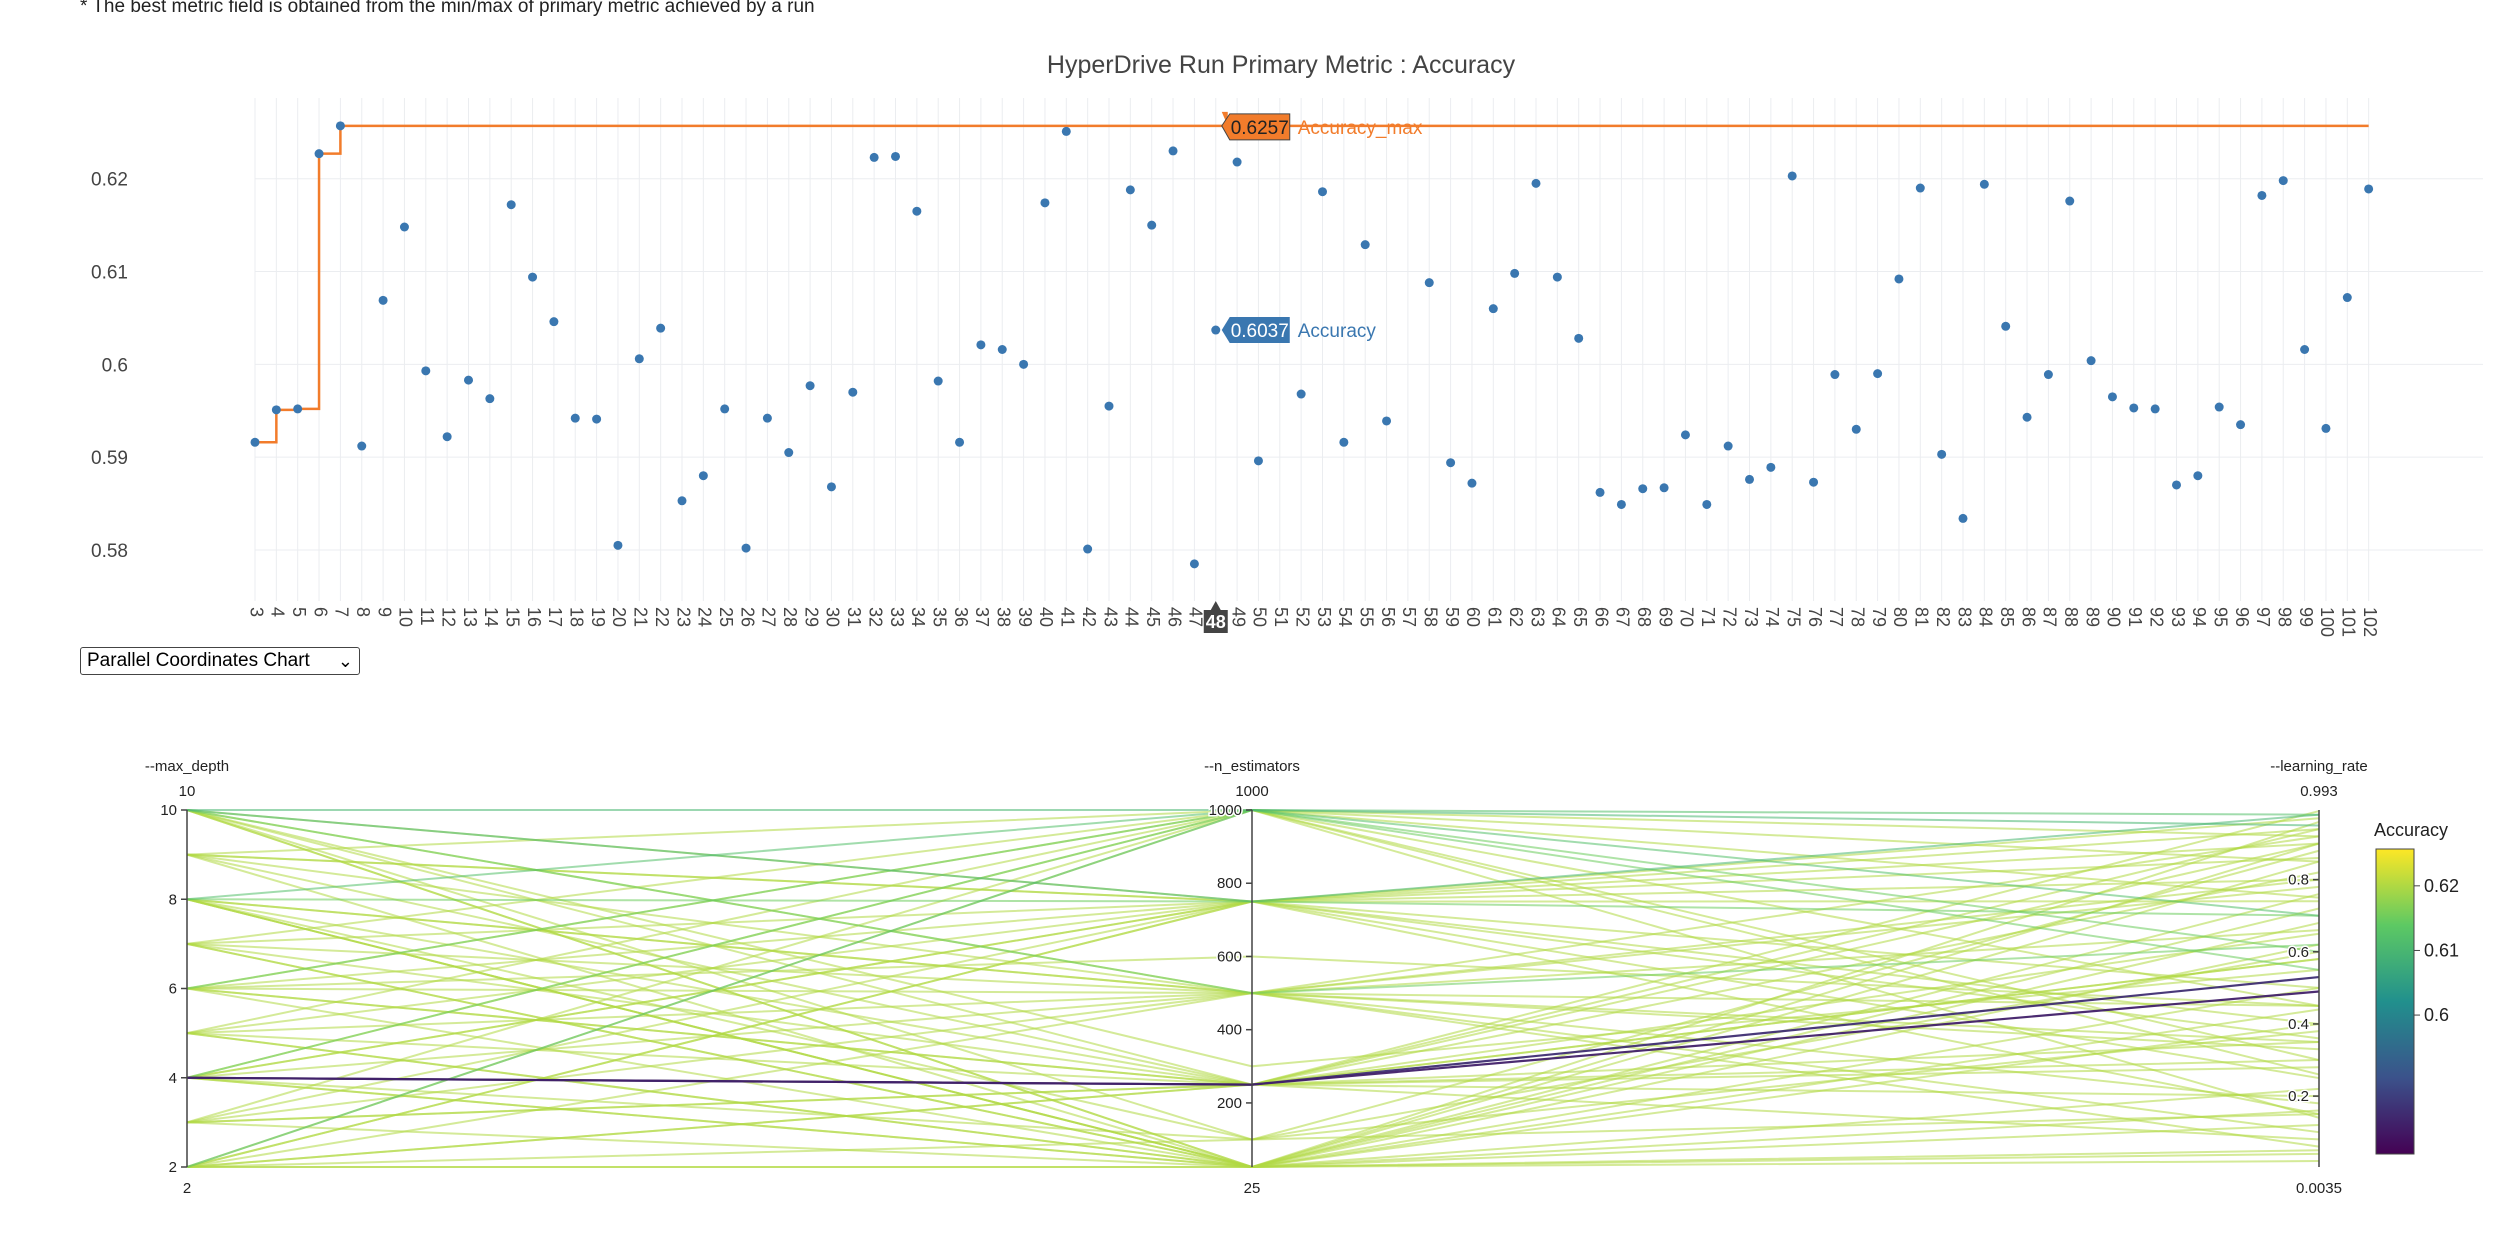 The width and height of the screenshot is (2502, 1236). What do you see at coordinates (1772, 617) in the screenshot?
I see `x-tick-label: 74` at bounding box center [1772, 617].